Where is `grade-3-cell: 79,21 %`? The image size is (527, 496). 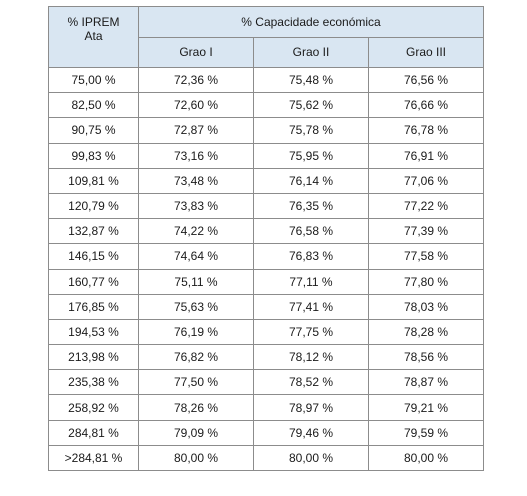 grade-3-cell: 79,21 % is located at coordinates (426, 407).